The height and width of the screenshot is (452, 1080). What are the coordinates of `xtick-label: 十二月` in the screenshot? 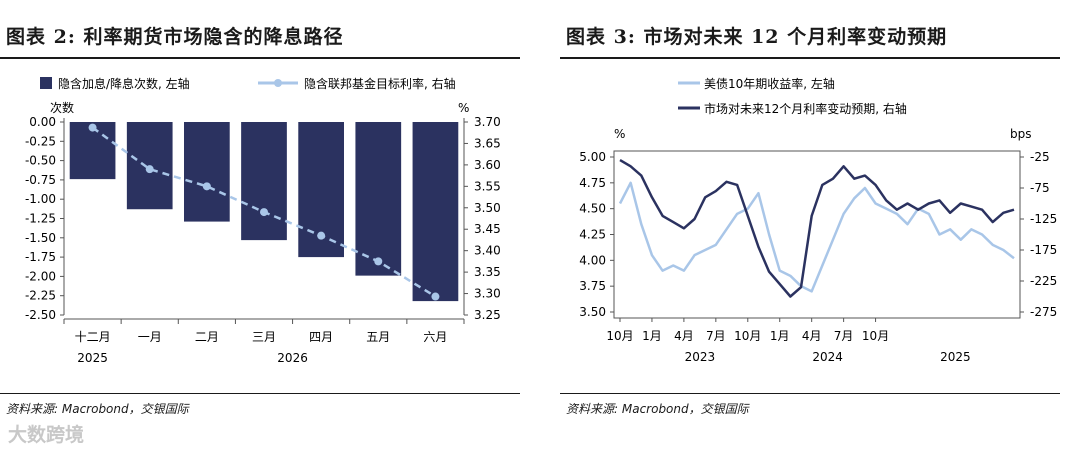 It's located at (93, 337).